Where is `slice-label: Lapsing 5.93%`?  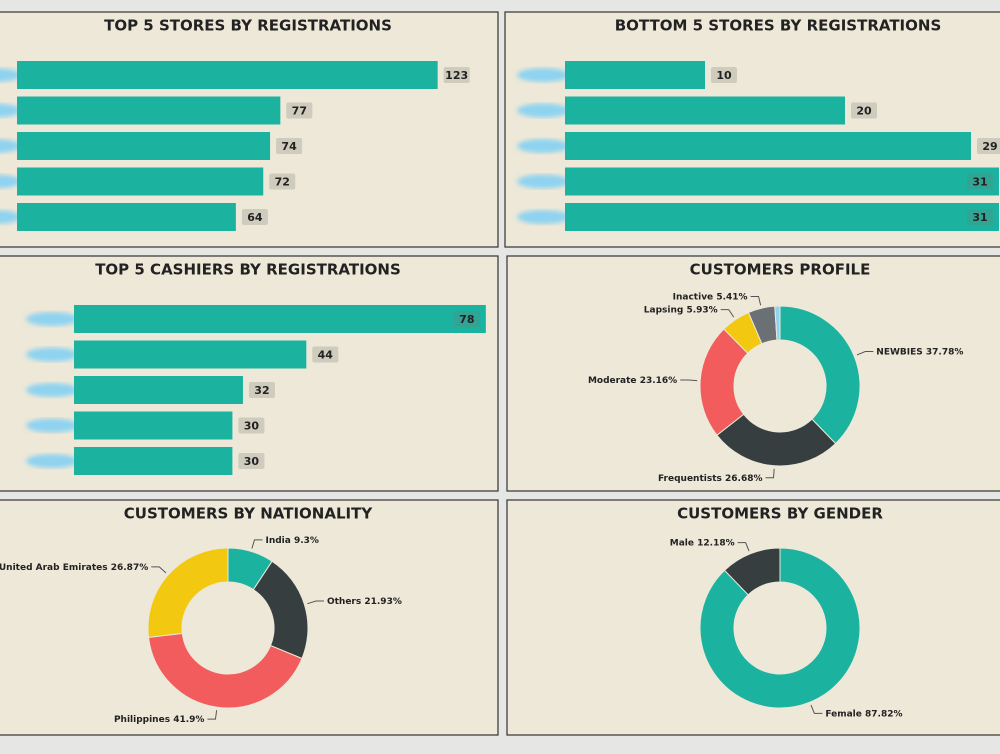
slice-label: Lapsing 5.93% is located at coordinates (681, 310).